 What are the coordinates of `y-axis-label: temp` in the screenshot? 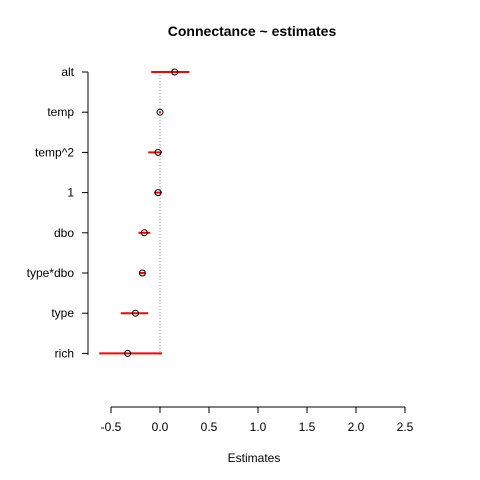 It's located at (60, 112).